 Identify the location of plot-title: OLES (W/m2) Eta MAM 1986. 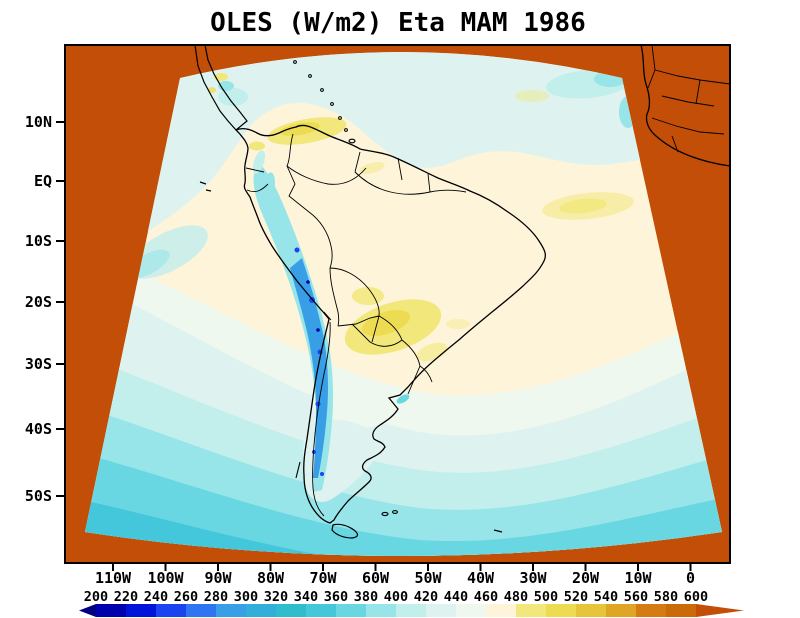
(398, 23).